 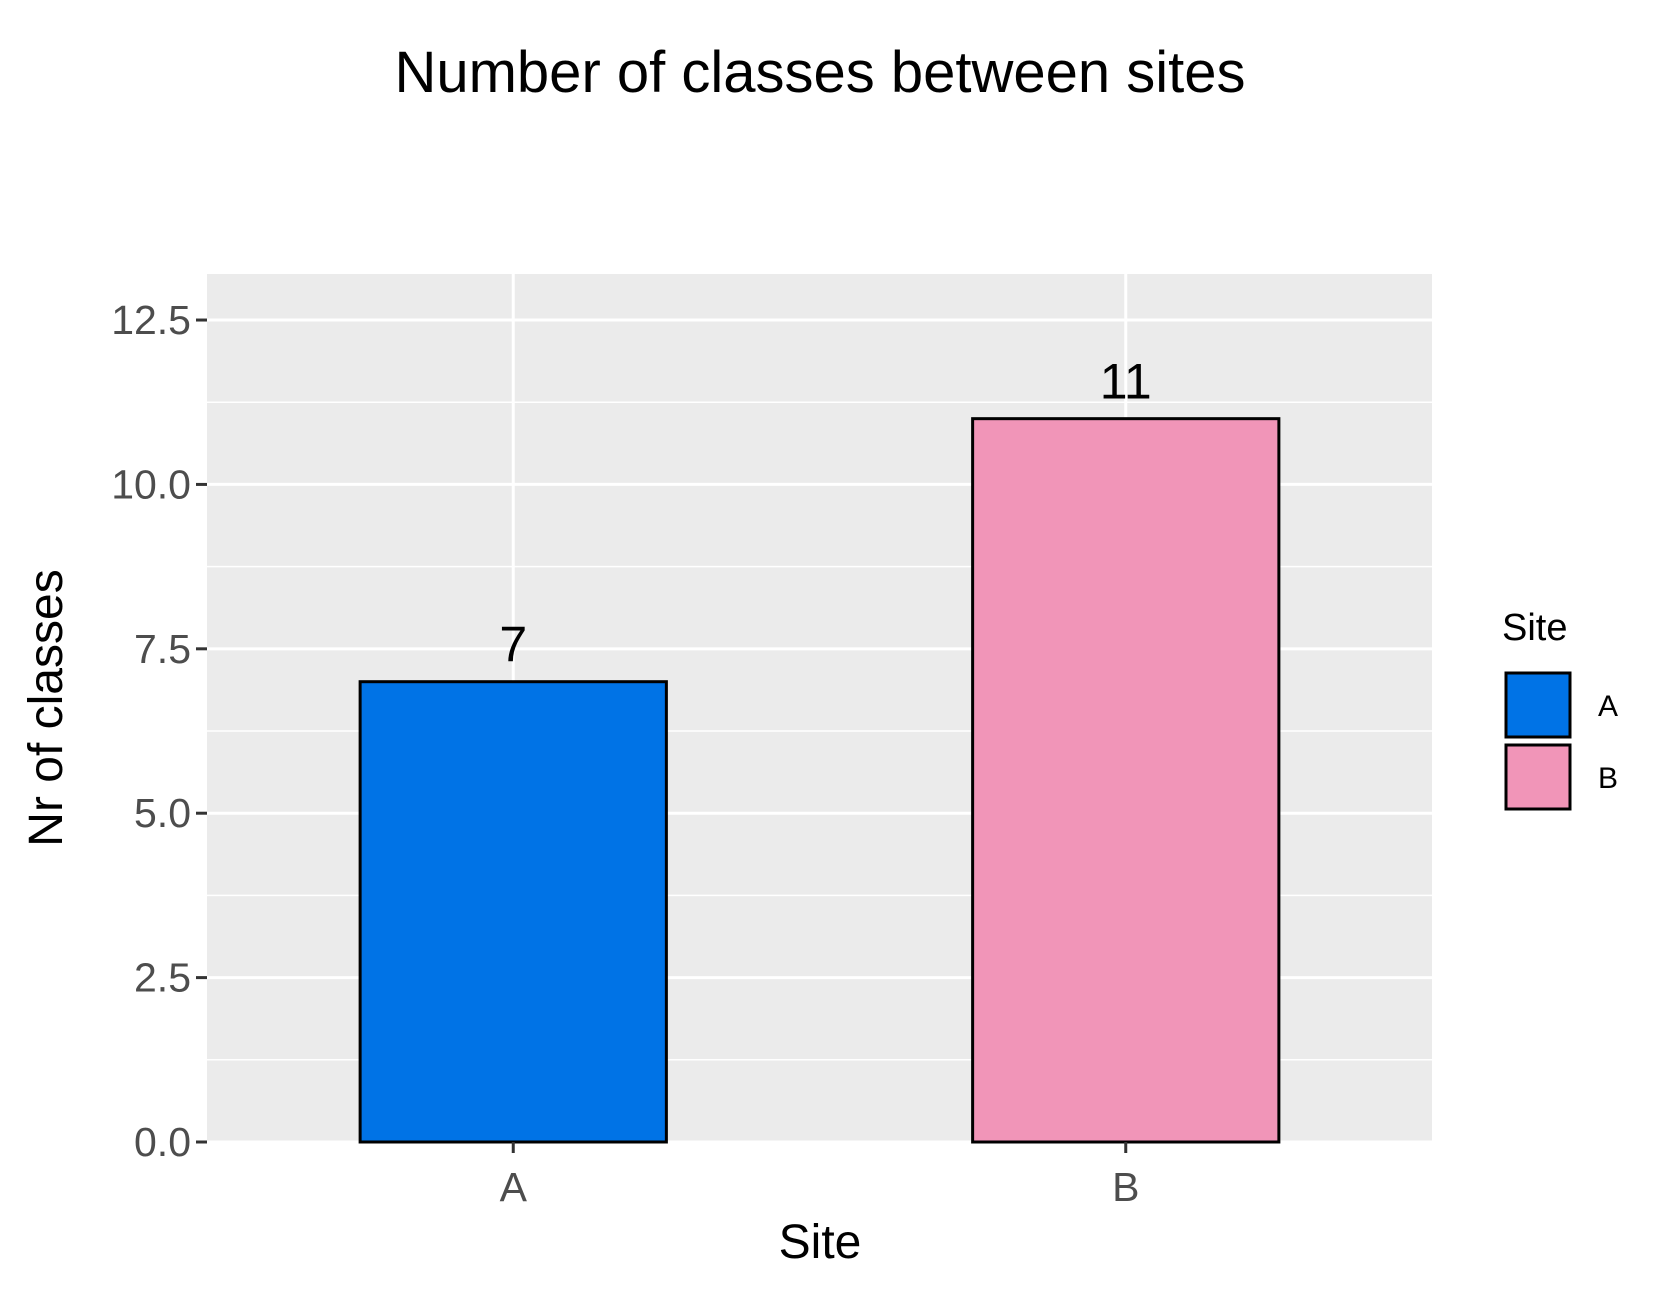 I want to click on y-tick-label: 0.0, so click(x=162, y=1142).